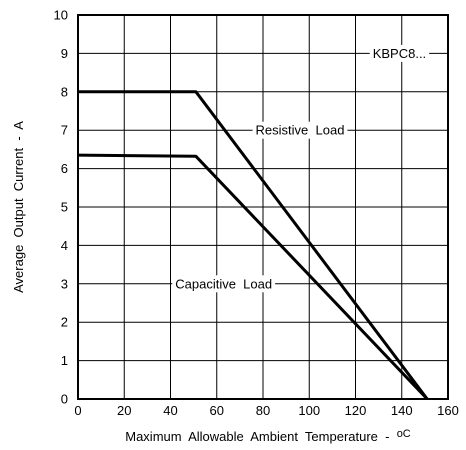 This screenshot has height=450, width=466. I want to click on x-tick-label-8: 160, so click(448, 410).